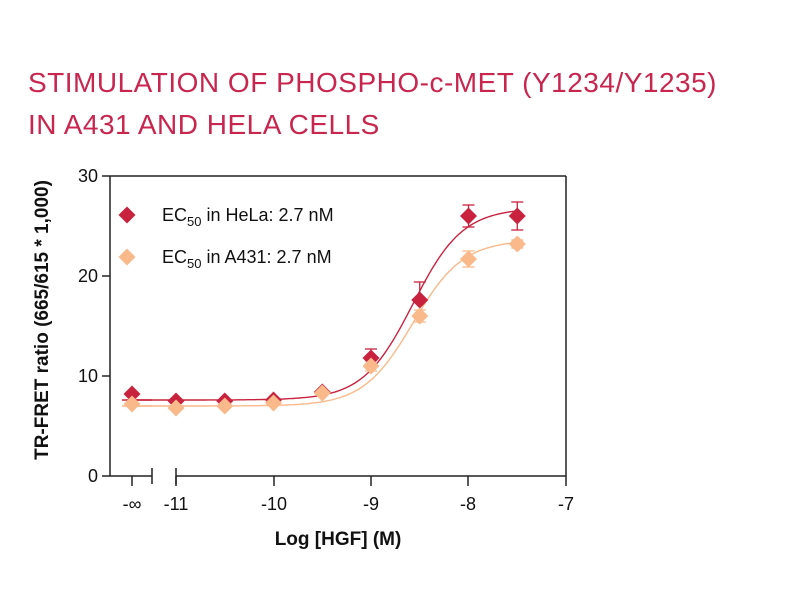  What do you see at coordinates (88, 276) in the screenshot?
I see `y-tick-label-20: 20` at bounding box center [88, 276].